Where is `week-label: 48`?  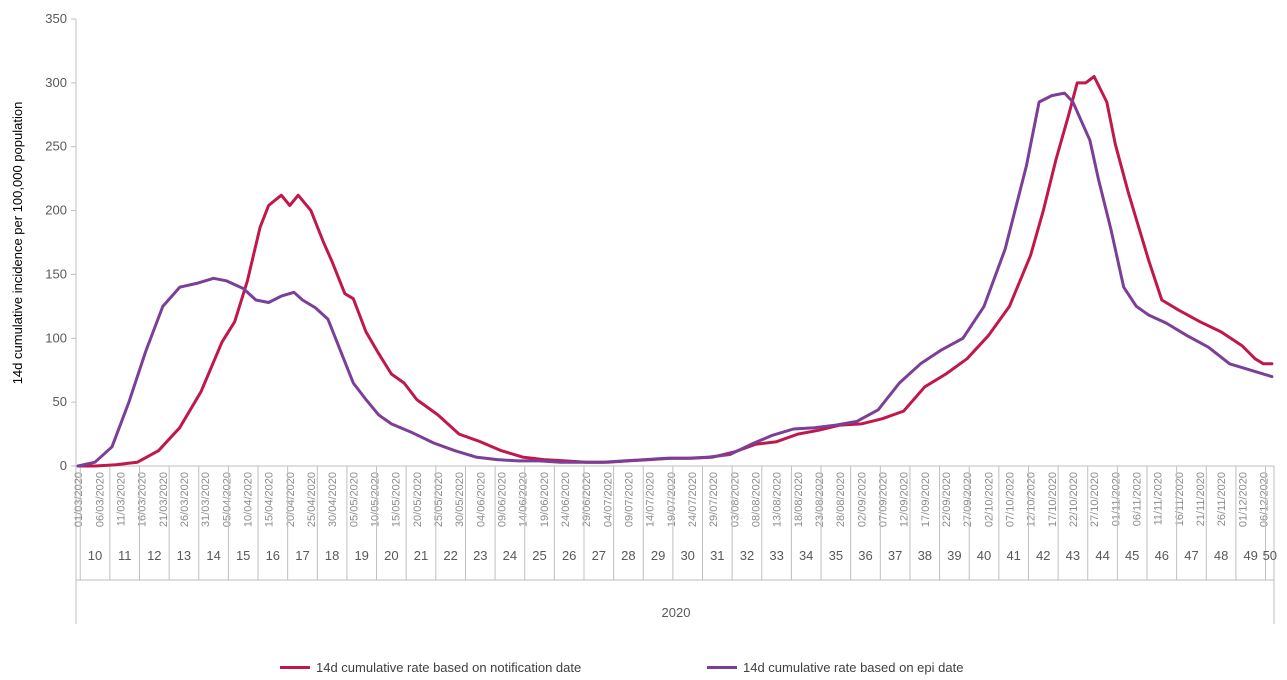
week-label: 48 is located at coordinates (1221, 555).